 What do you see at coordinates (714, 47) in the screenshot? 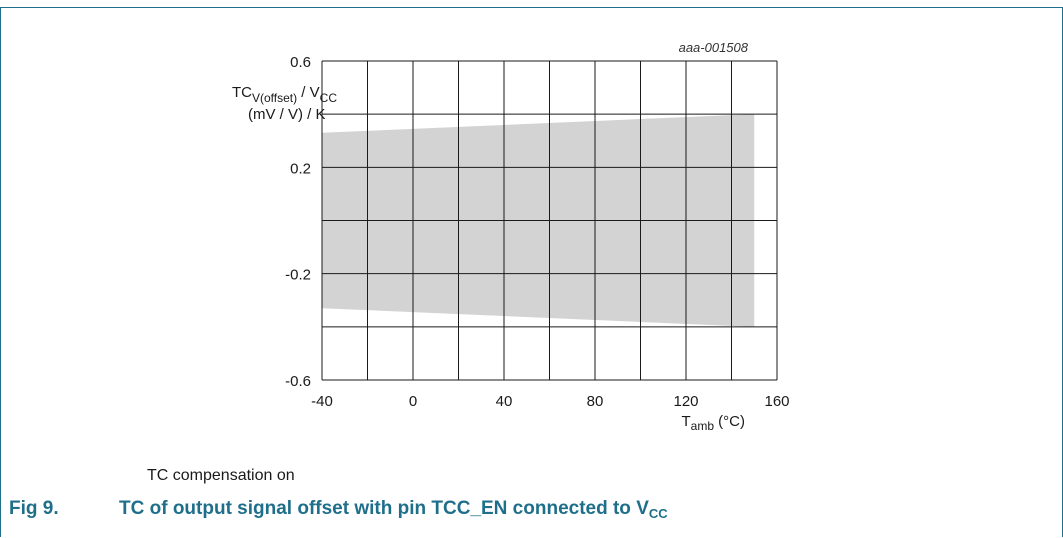
I see `figure-reference-id: aaa-001508` at bounding box center [714, 47].